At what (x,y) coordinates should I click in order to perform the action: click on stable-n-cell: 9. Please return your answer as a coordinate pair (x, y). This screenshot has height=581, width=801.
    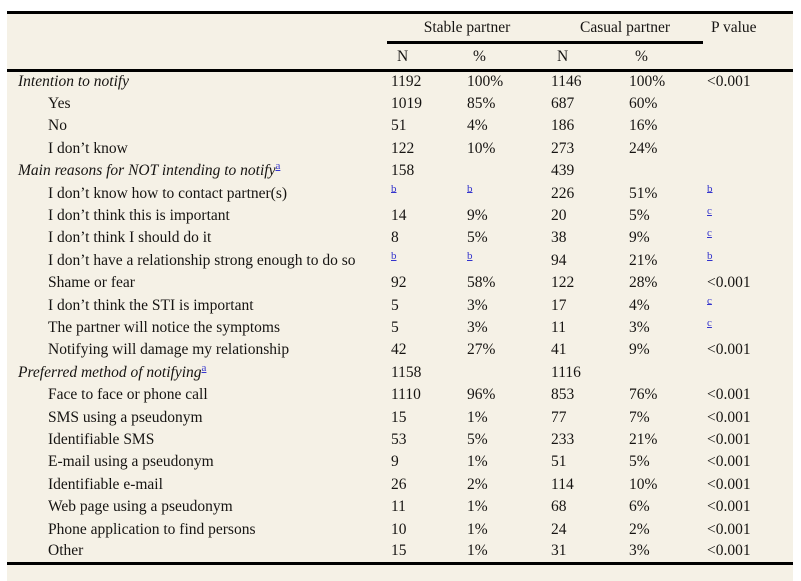
    Looking at the image, I should click on (395, 462).